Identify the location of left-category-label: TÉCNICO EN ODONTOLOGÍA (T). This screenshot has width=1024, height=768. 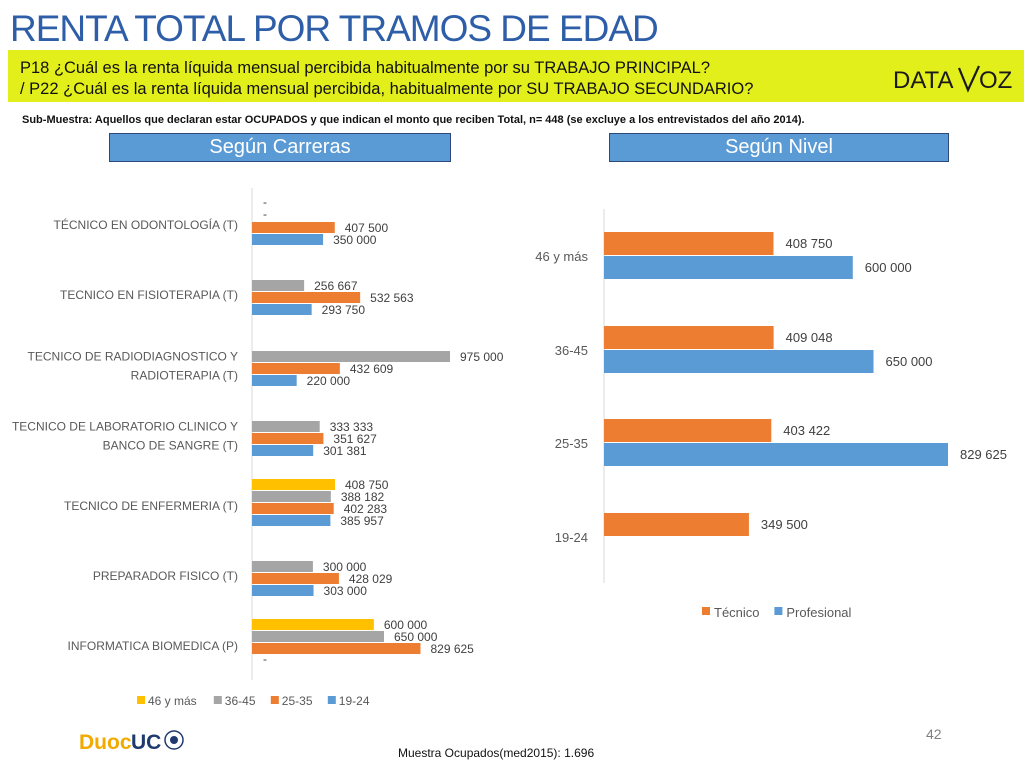
(146, 224).